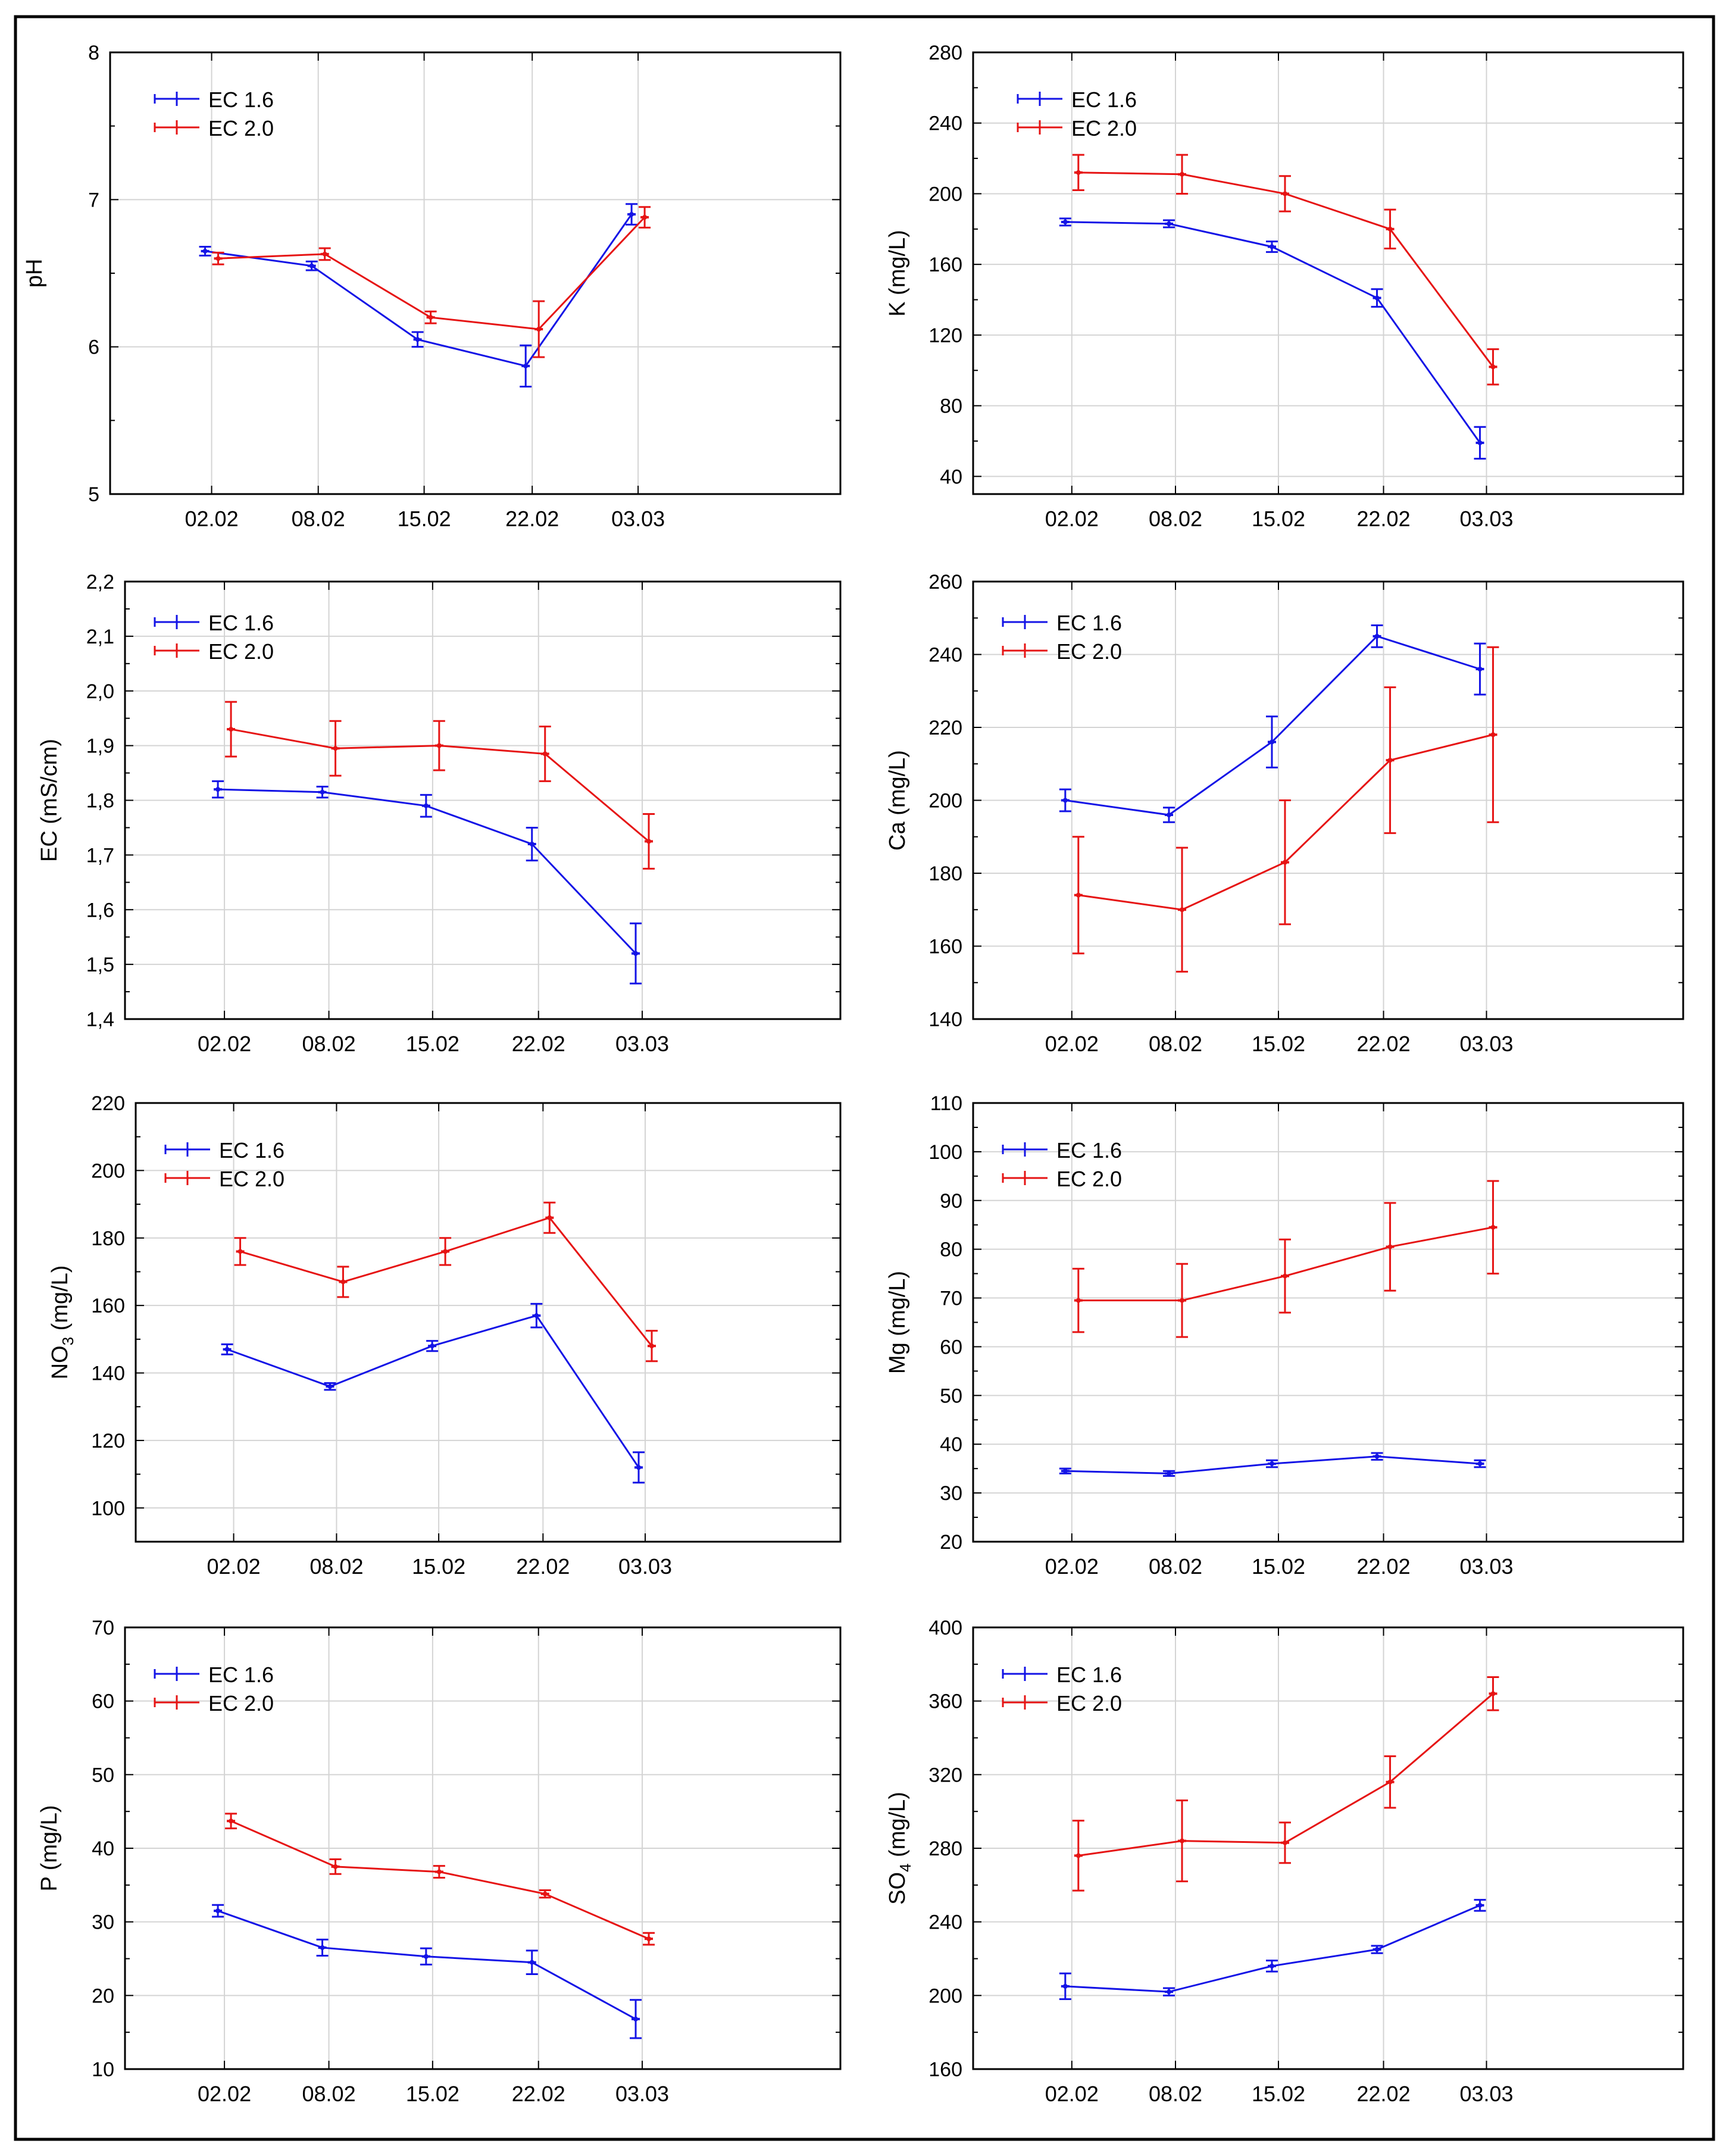 The width and height of the screenshot is (1729, 2156). What do you see at coordinates (34, 273) in the screenshot?
I see `y-axis-label-main: pH` at bounding box center [34, 273].